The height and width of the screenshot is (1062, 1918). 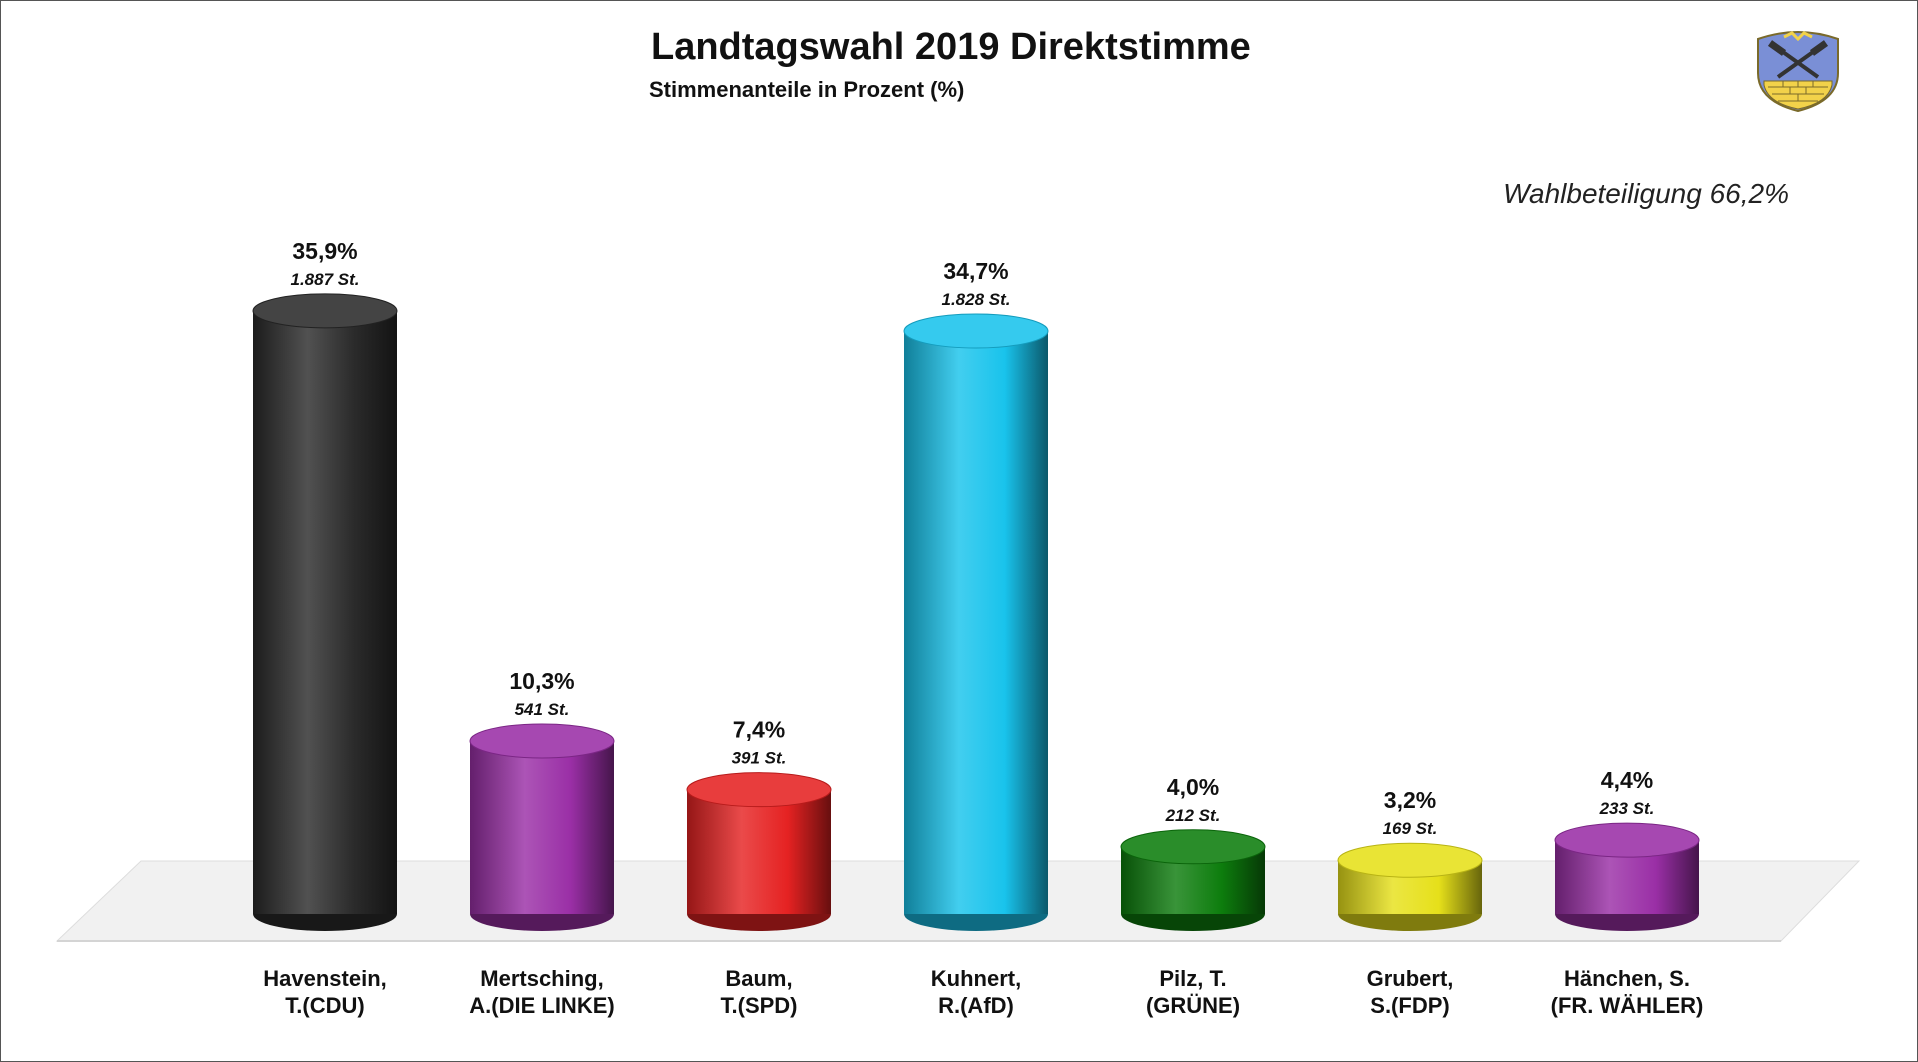 What do you see at coordinates (1193, 815) in the screenshot?
I see `votes-label: 212 St.` at bounding box center [1193, 815].